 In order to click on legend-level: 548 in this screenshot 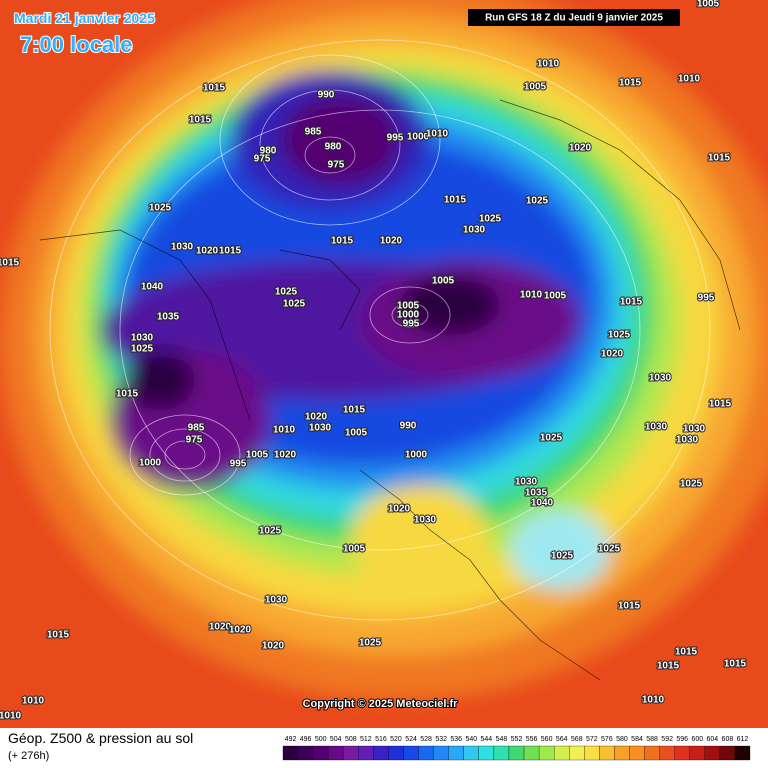, I will do `click(502, 739)`.